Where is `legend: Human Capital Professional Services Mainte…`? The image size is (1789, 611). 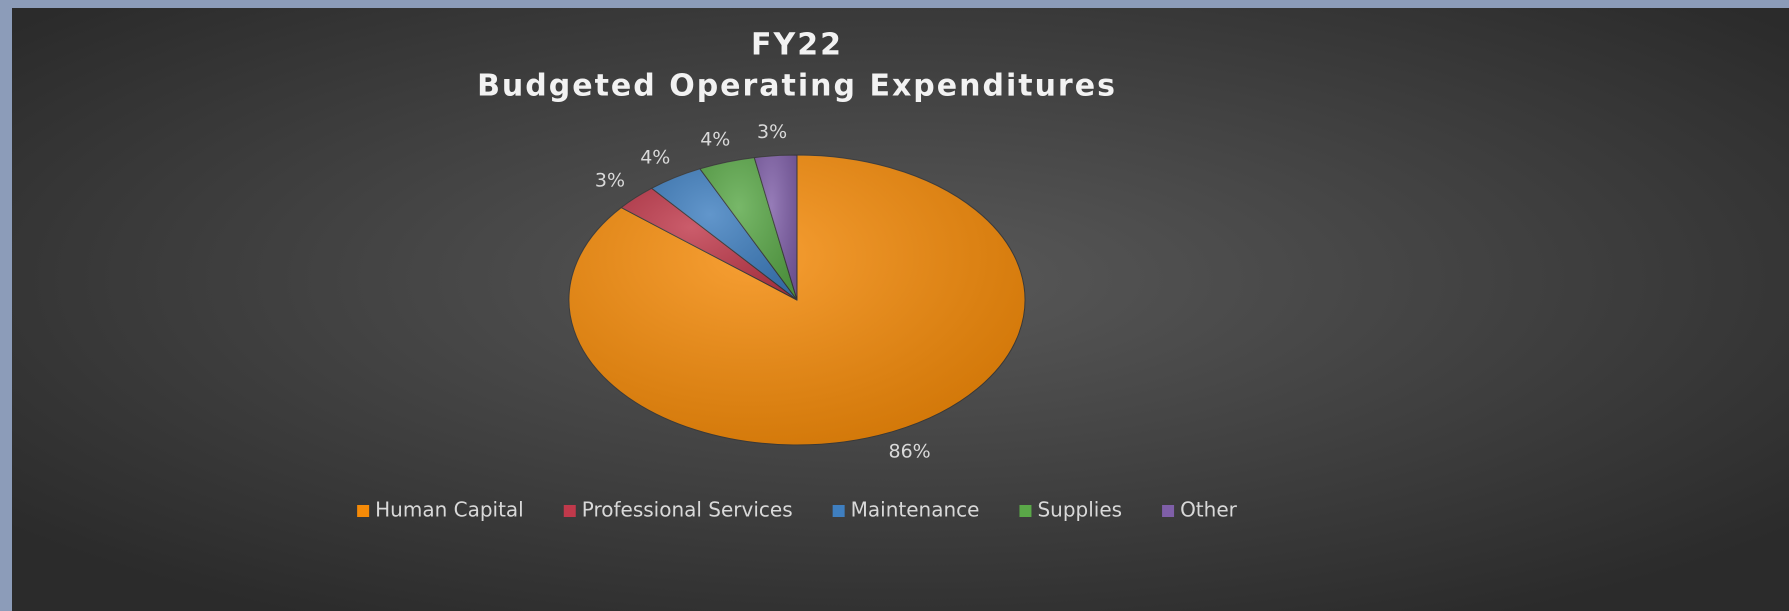
legend: Human Capital Professional Services Mainte… is located at coordinates (797, 510).